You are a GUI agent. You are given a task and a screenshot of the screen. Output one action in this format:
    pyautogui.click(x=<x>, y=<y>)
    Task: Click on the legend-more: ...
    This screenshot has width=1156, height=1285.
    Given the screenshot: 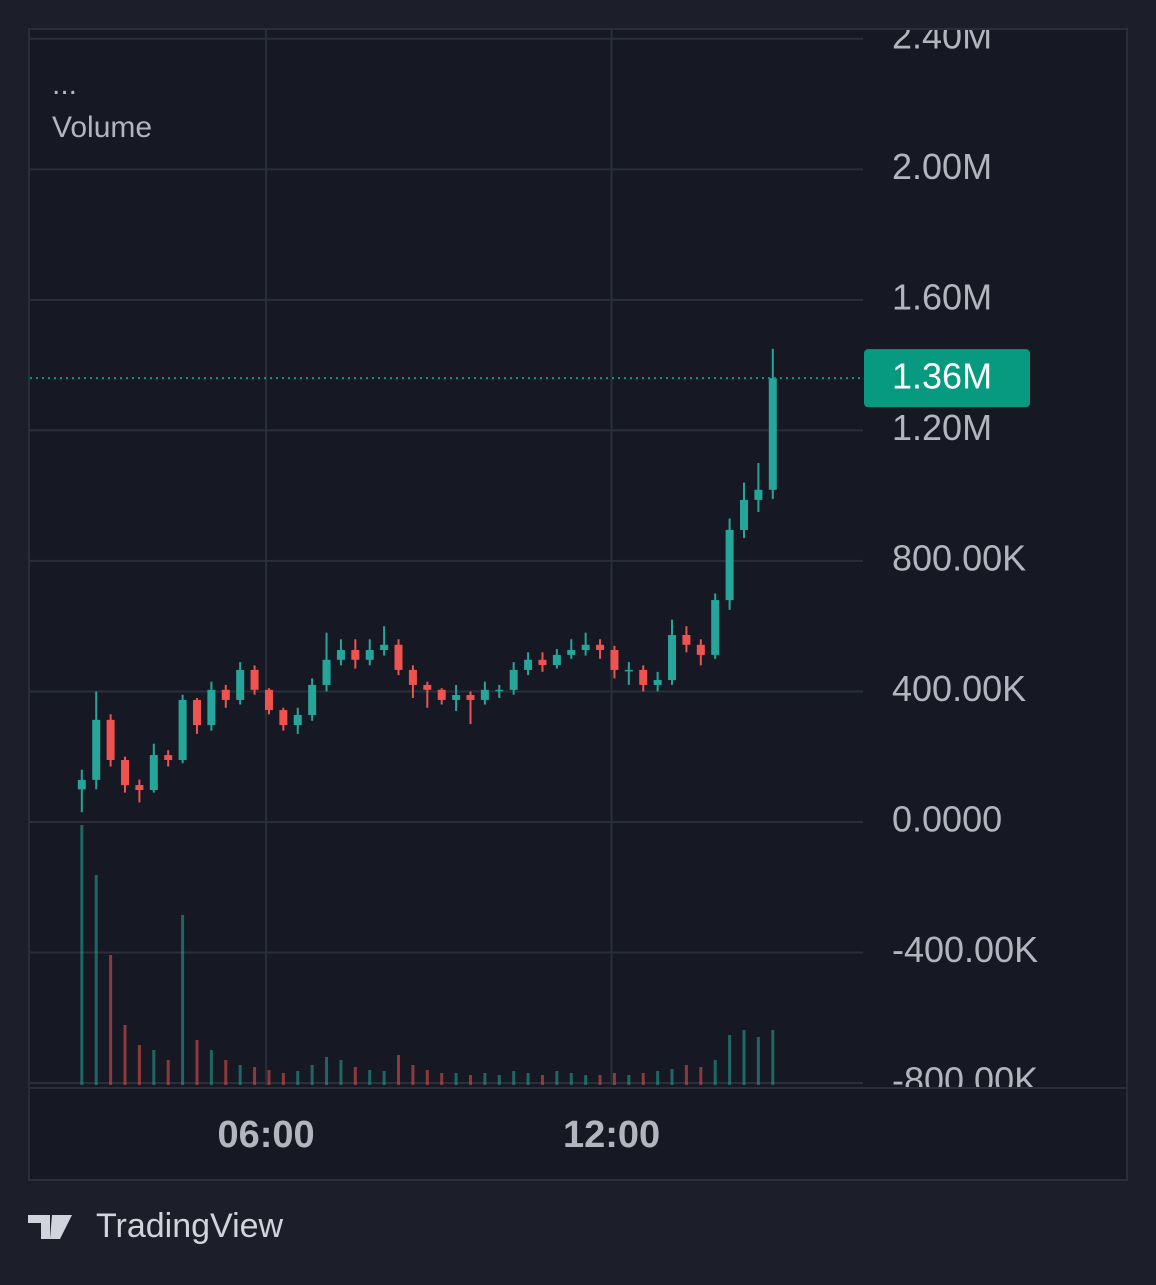 What is the action you would take?
    pyautogui.click(x=64, y=84)
    